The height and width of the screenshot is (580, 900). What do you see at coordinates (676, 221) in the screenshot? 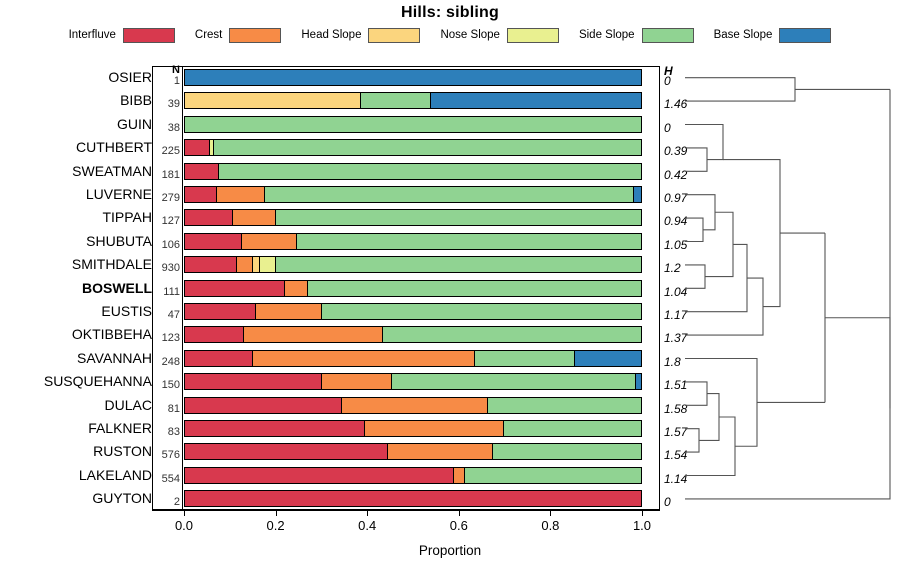
I see `h-value: 0.94` at bounding box center [676, 221].